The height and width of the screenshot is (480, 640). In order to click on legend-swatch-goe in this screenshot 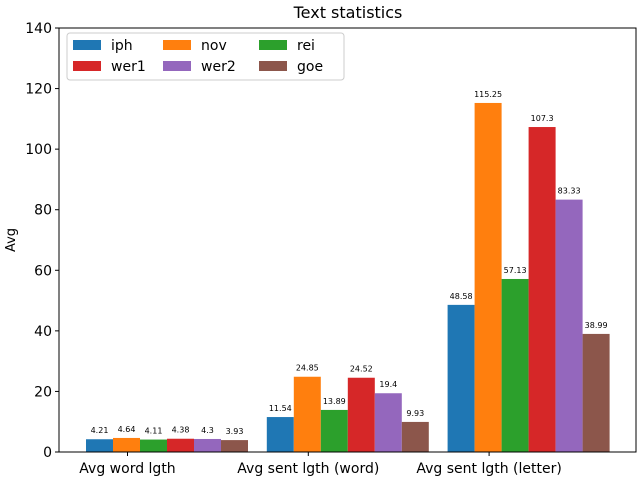, I will do `click(273, 66)`.